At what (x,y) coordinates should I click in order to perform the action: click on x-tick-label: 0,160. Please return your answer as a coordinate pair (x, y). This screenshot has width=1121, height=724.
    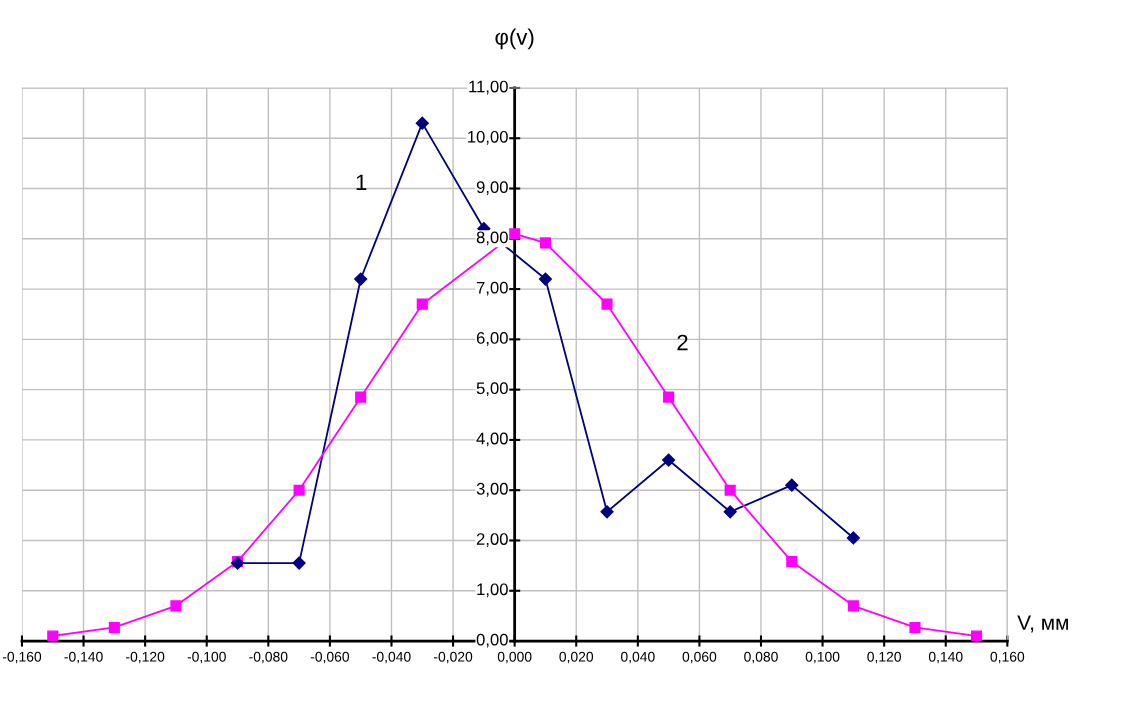
    Looking at the image, I should click on (1007, 657).